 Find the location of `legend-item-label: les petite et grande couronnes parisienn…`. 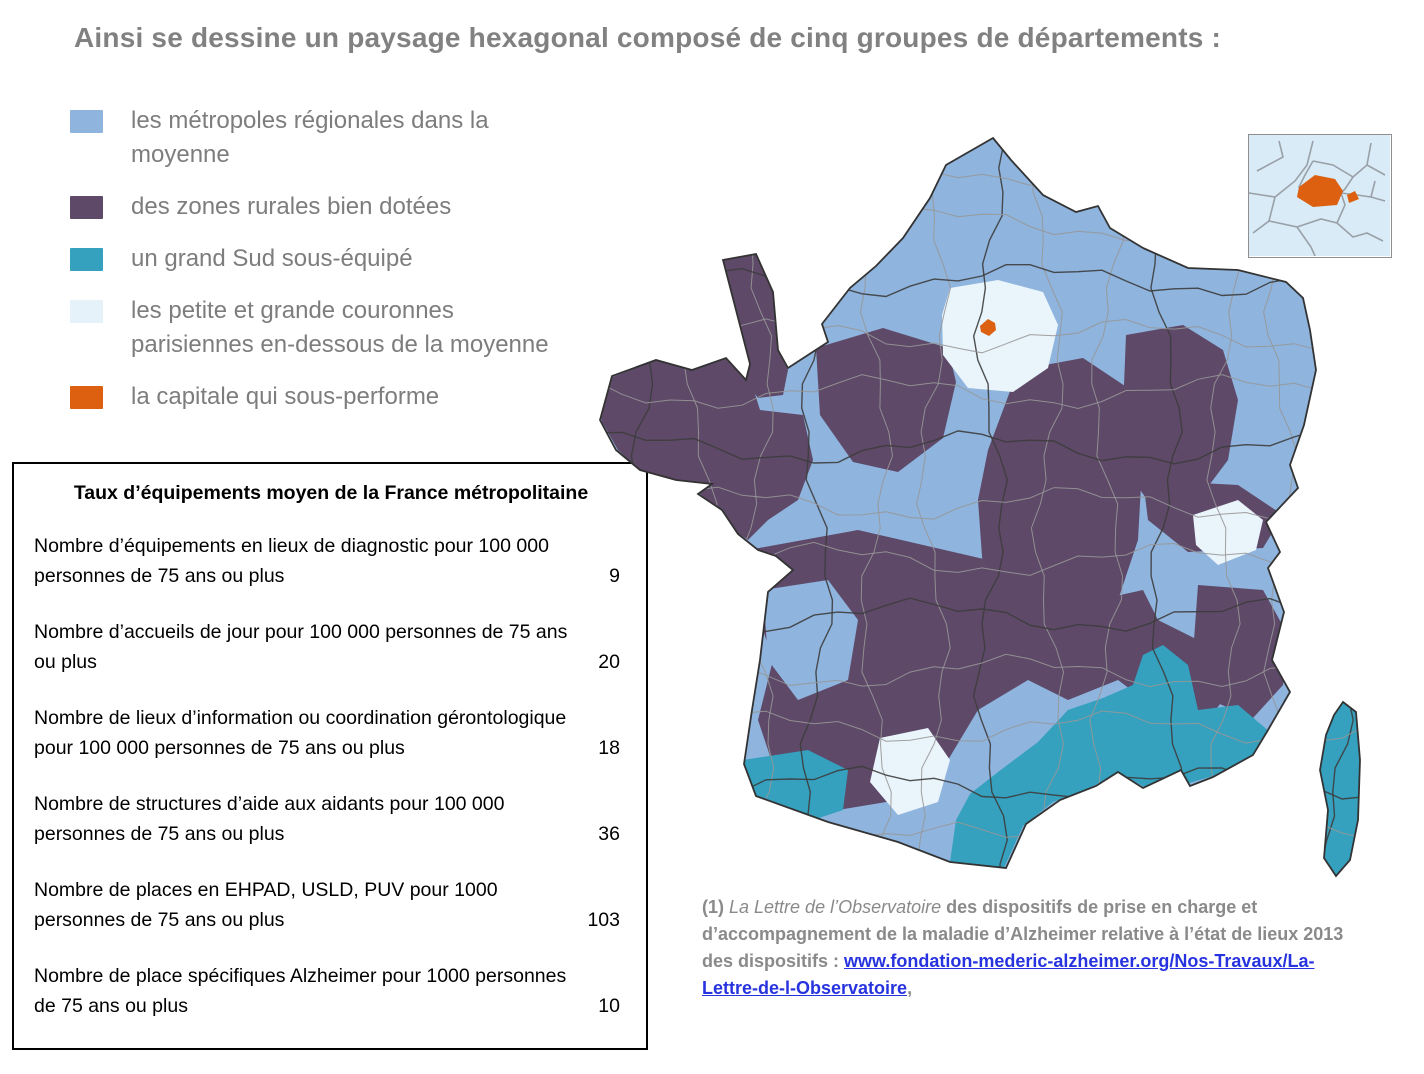

legend-item-label: les petite et grande couronnes parisienn… is located at coordinates (340, 327).